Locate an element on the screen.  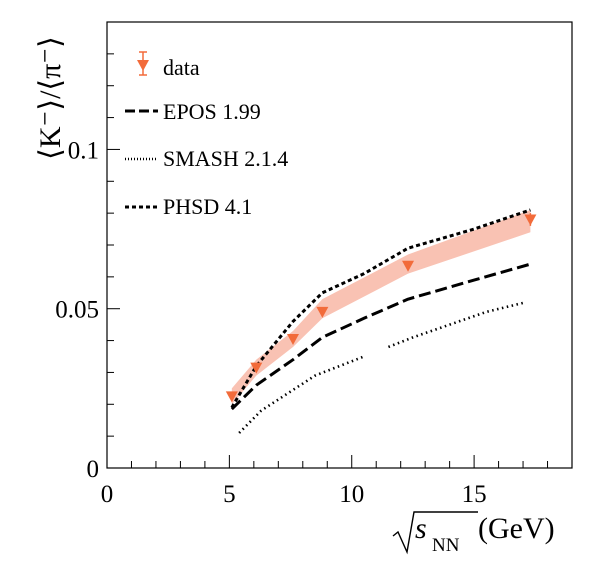
series-line-epos is located at coordinates (380, 336).